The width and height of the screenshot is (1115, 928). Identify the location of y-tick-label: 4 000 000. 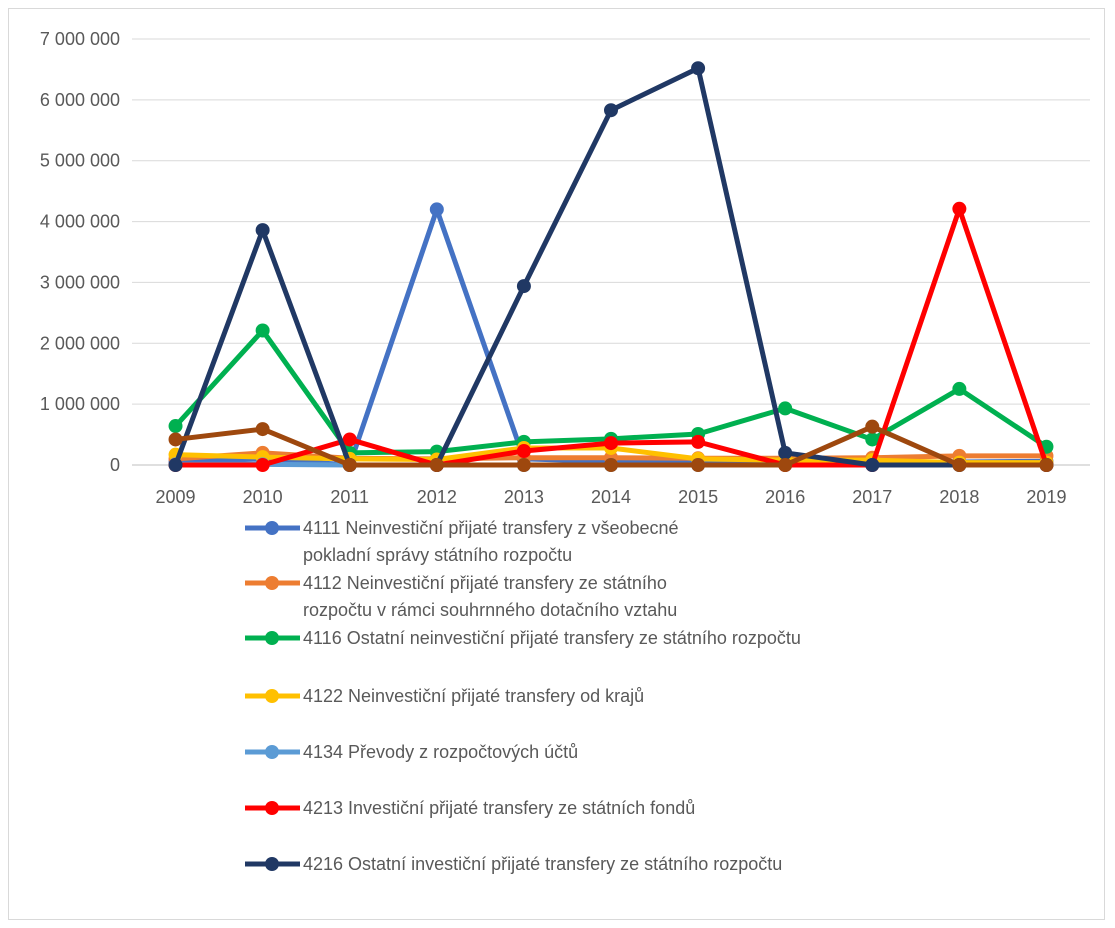
(80, 222).